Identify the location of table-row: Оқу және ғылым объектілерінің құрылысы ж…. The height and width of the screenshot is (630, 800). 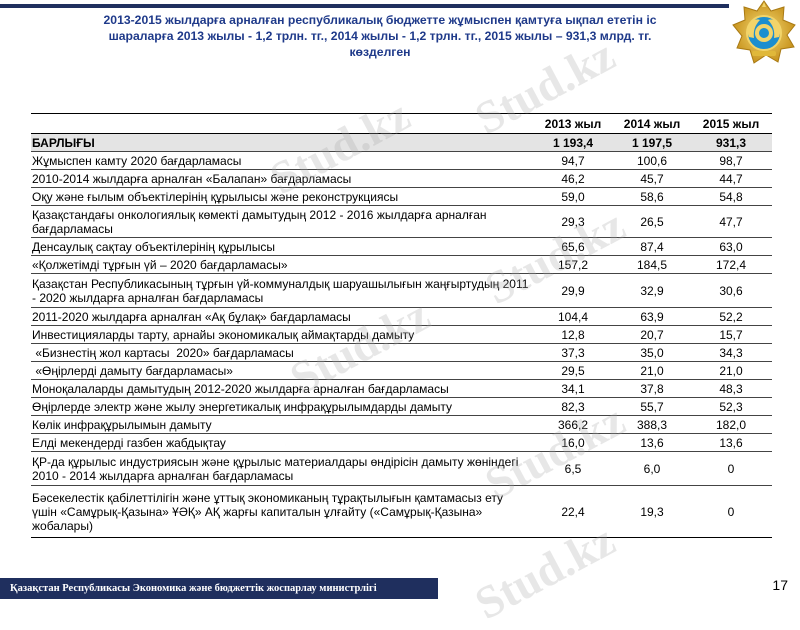
(401, 196).